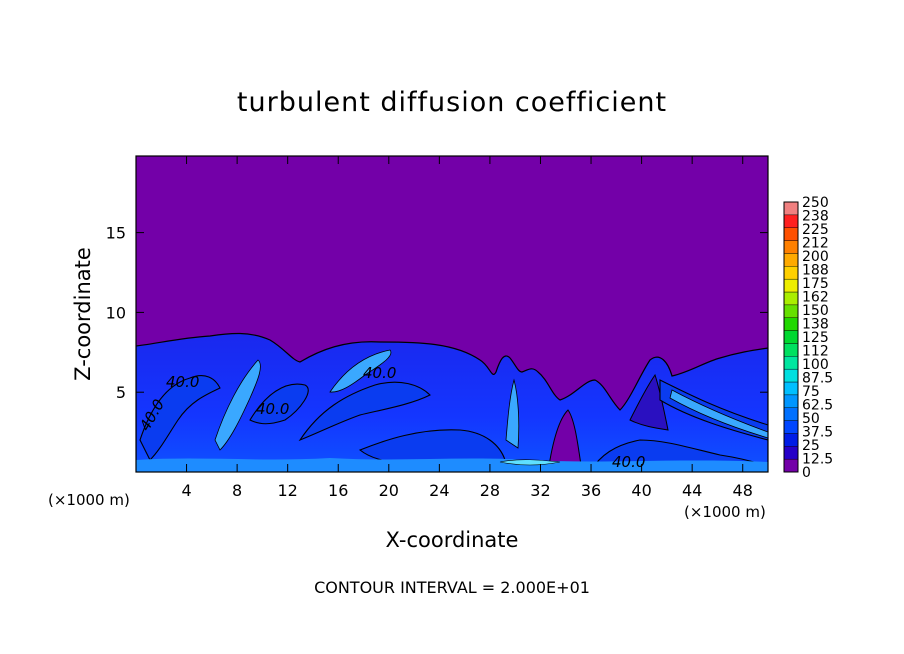 The height and width of the screenshot is (654, 904). What do you see at coordinates (530, 462) in the screenshot?
I see `bright-streak` at bounding box center [530, 462].